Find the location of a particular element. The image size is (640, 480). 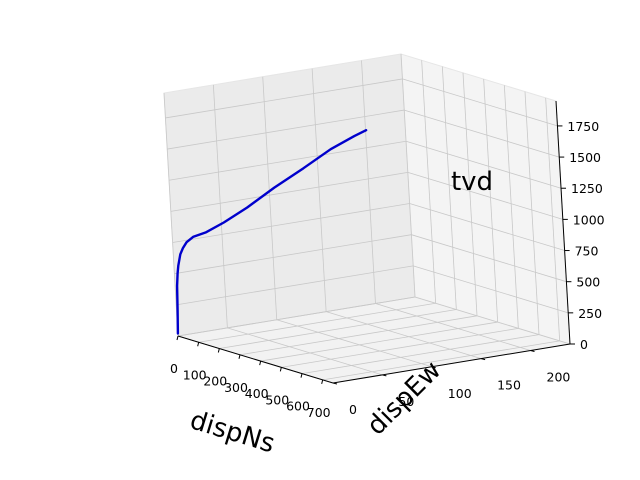

x-tick-label: 100 is located at coordinates (195, 374).